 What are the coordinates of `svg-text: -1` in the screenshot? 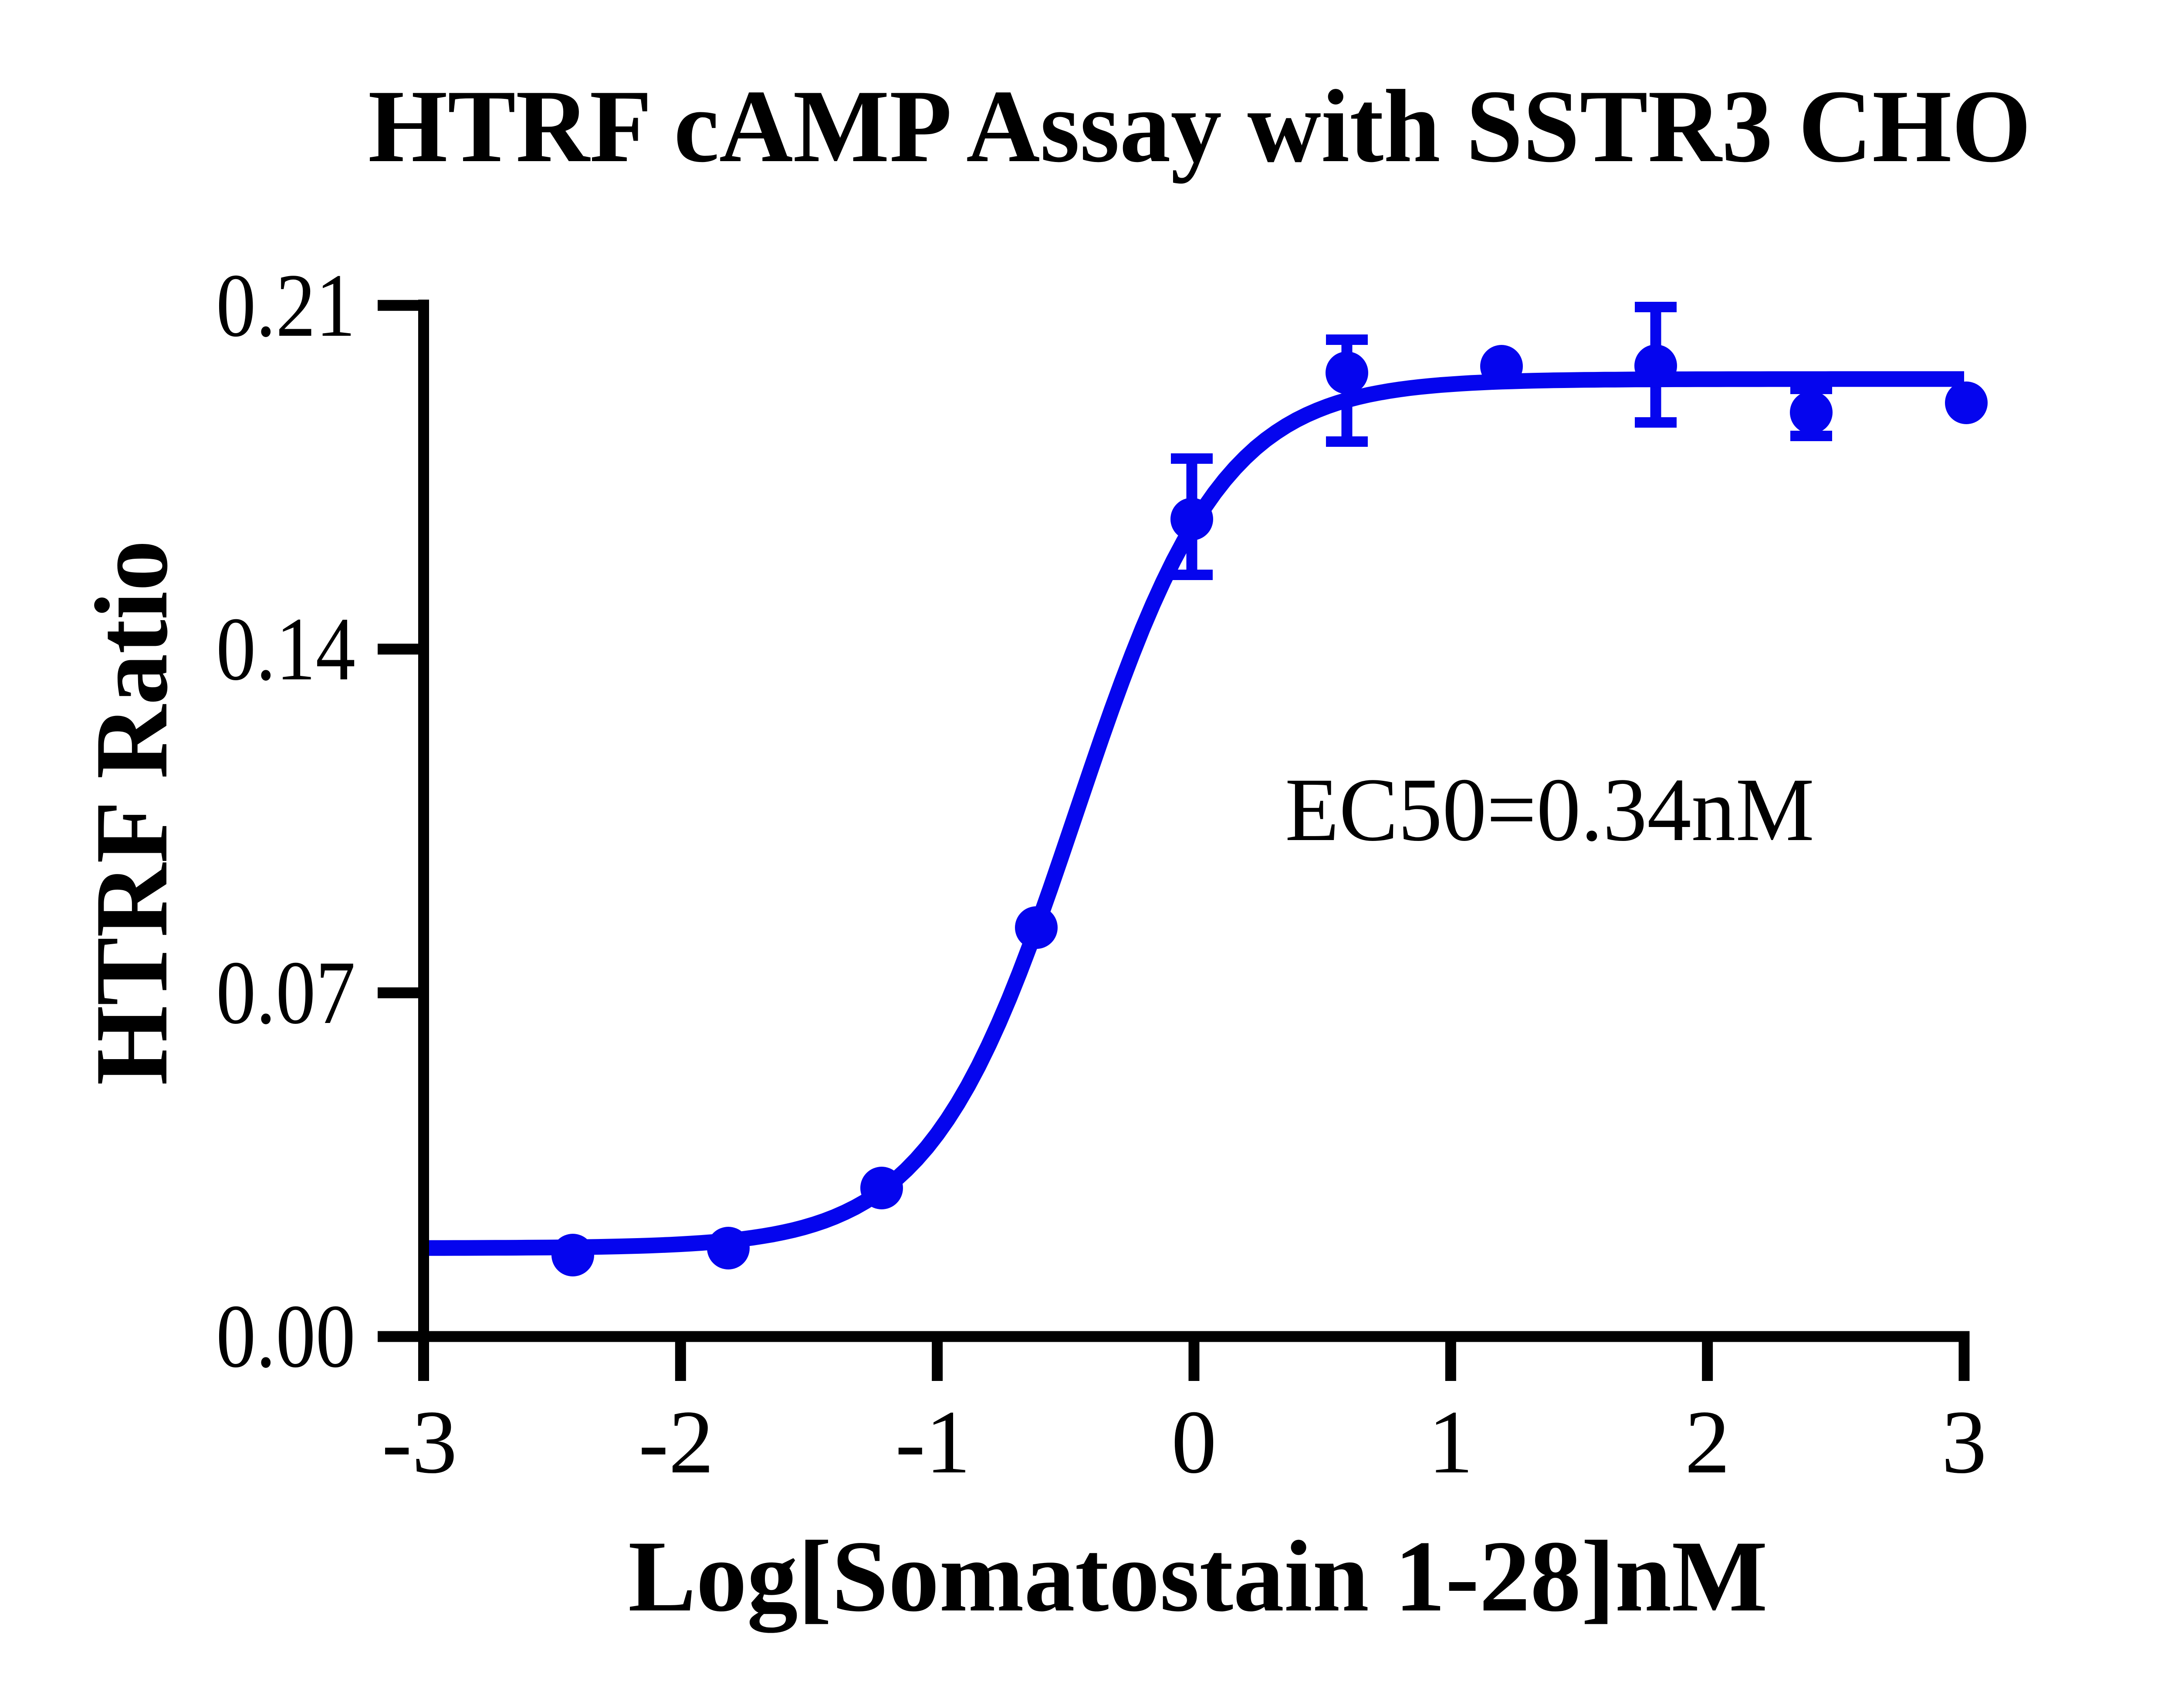 It's located at (933, 1442).